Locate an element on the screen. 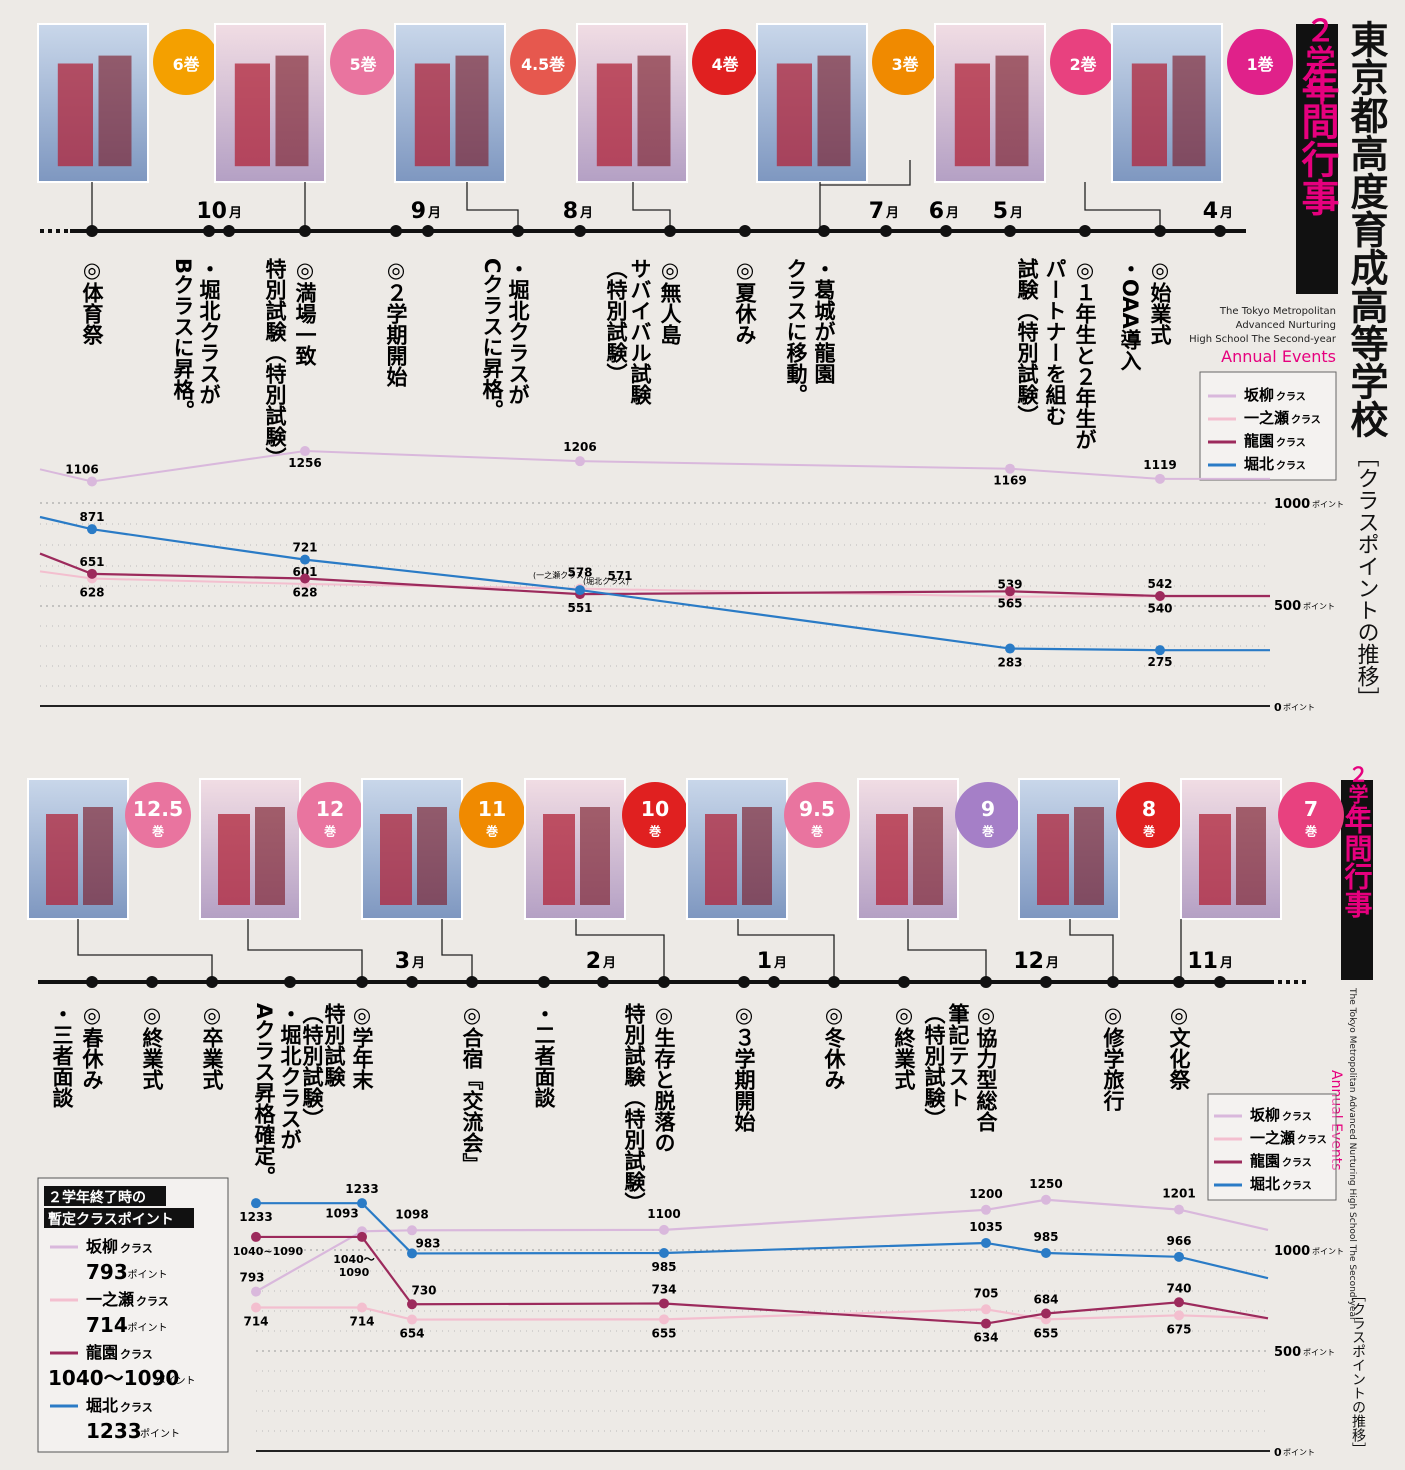  bottom-event-8-line-0: ◎生存と脱落の is located at coordinates (664, 1078).